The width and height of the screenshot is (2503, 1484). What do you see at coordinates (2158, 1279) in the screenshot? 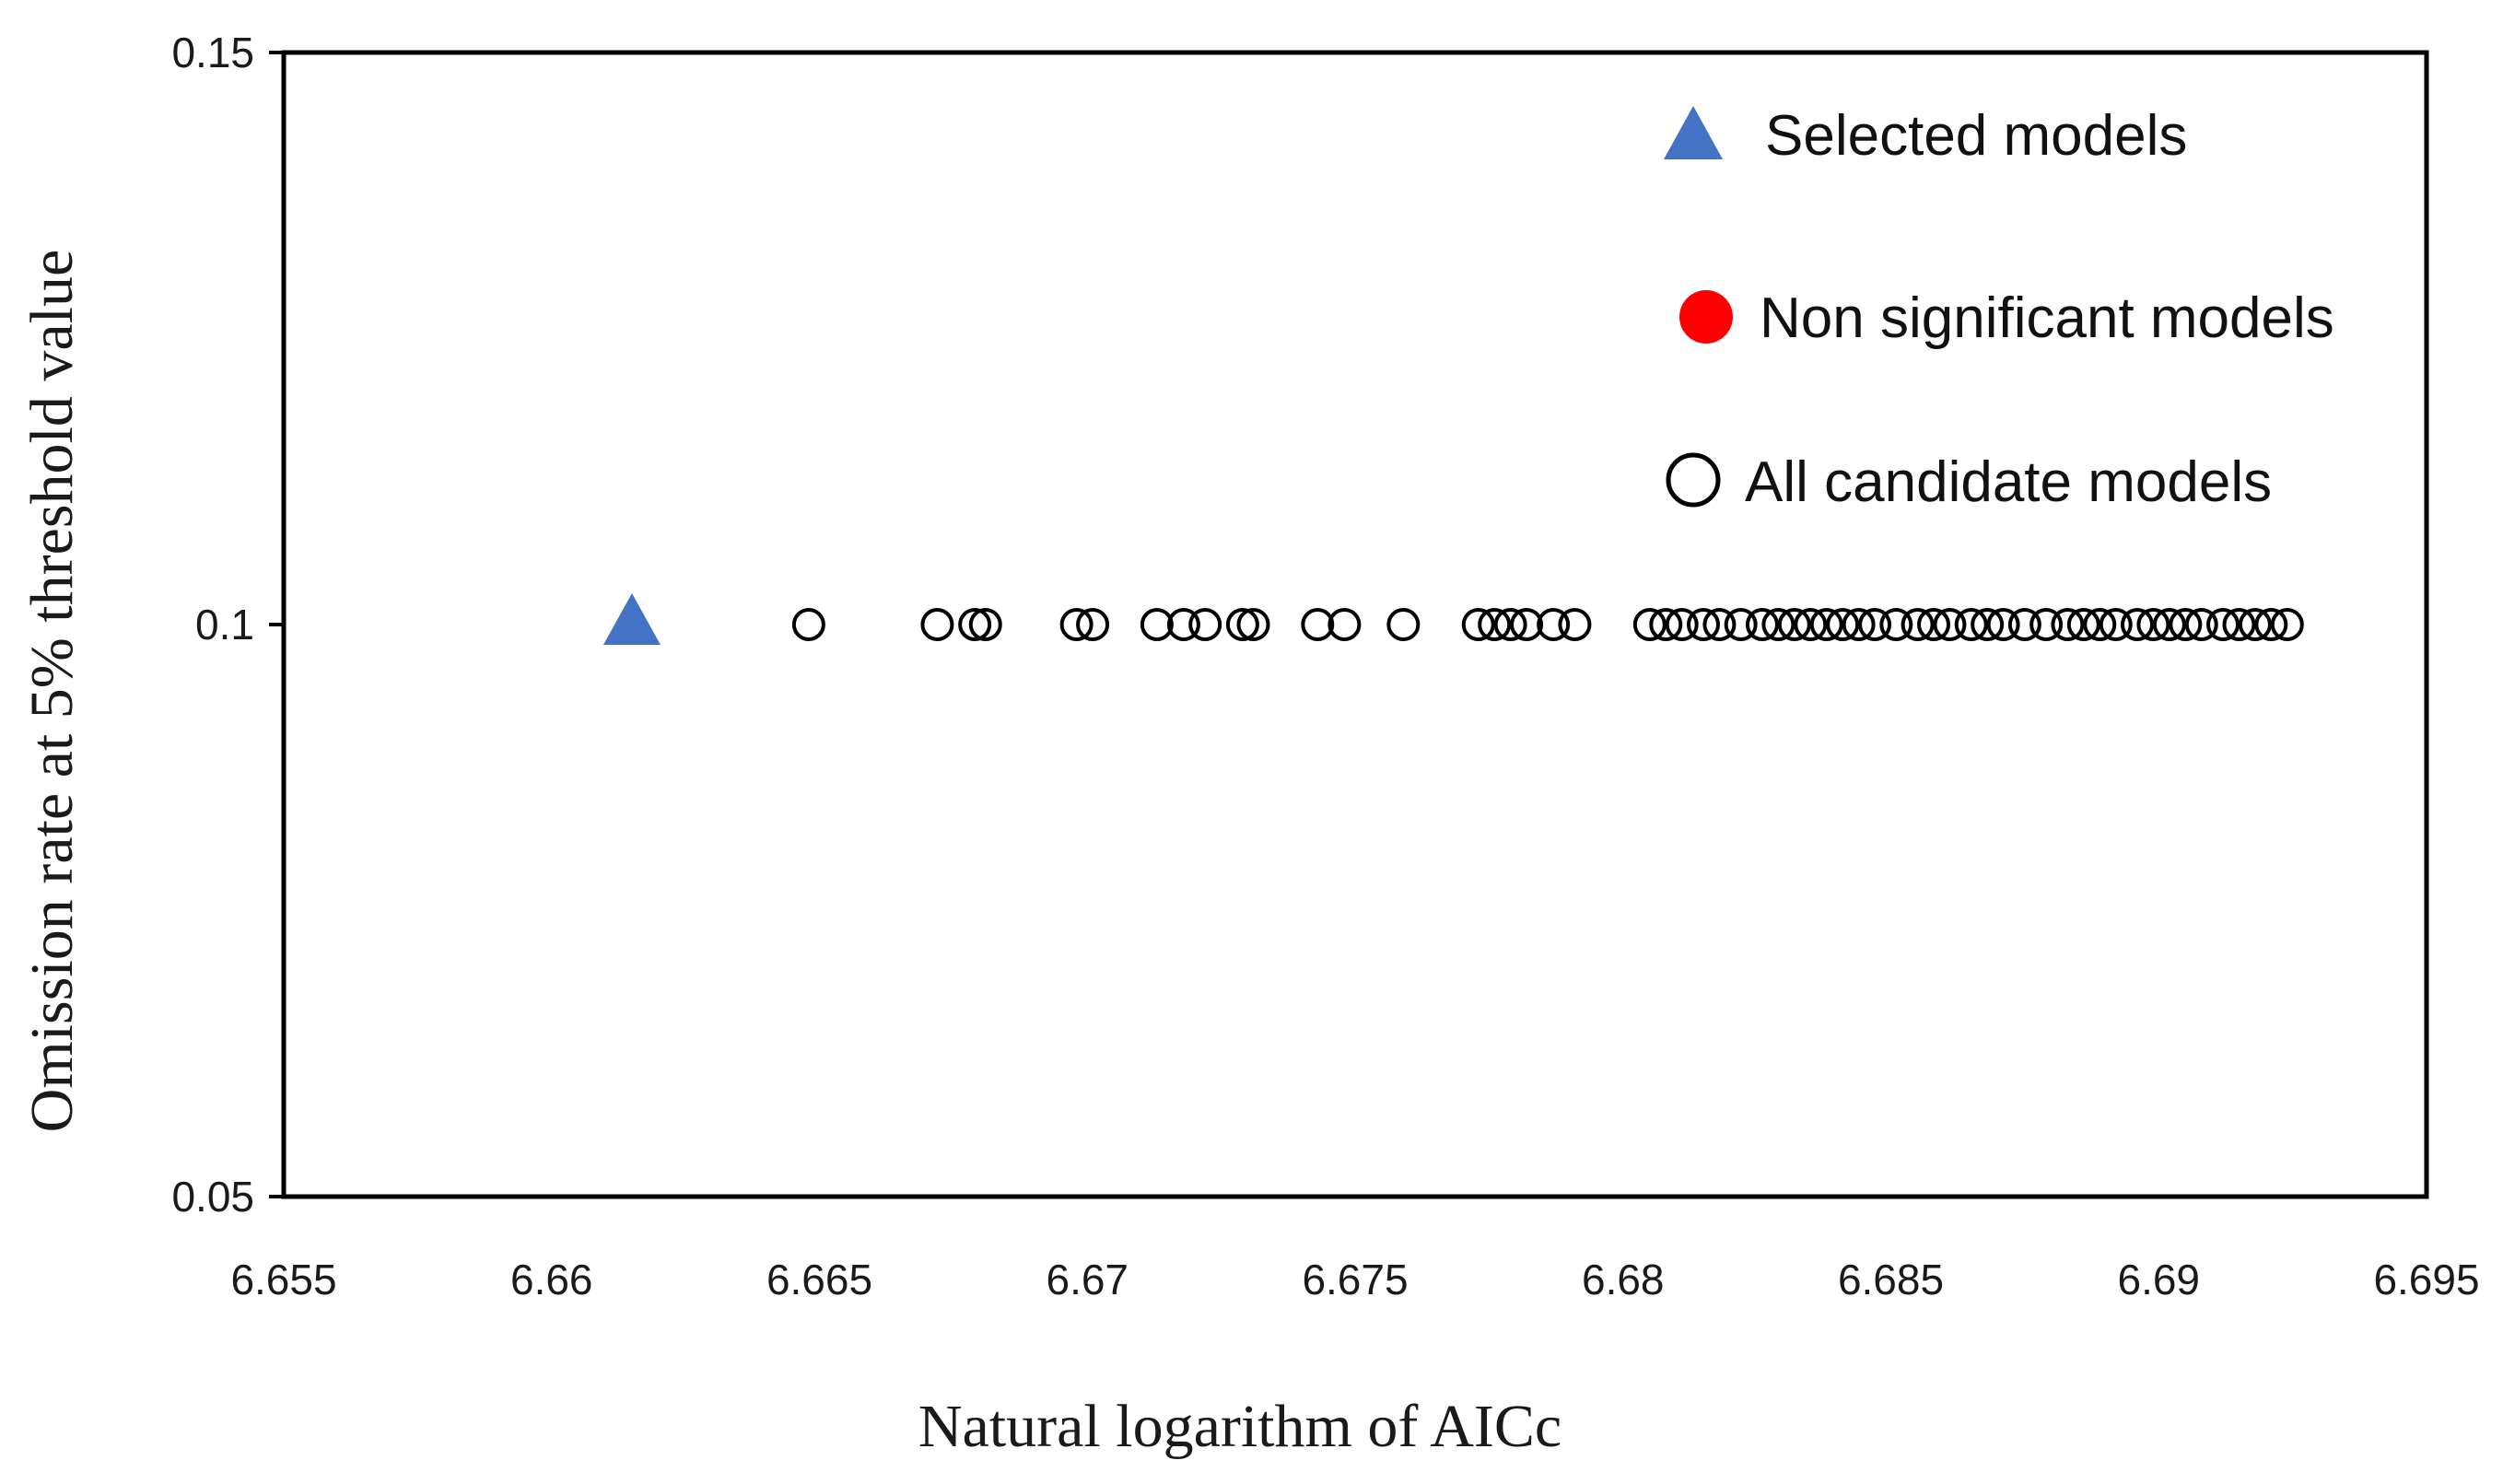
I see `x-tick-label: 6.69` at bounding box center [2158, 1279].